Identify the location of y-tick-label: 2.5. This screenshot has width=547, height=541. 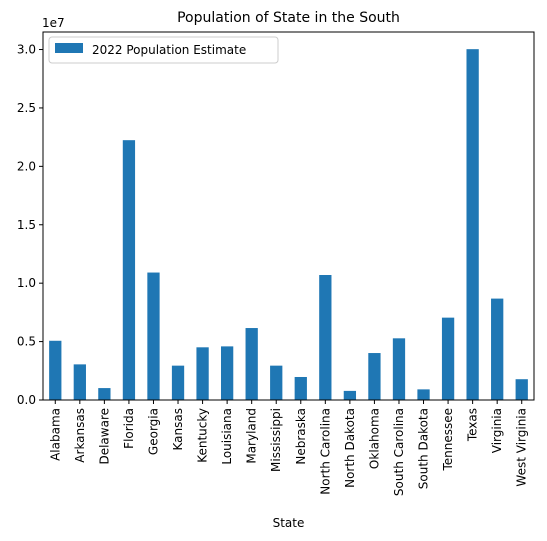
(26, 108).